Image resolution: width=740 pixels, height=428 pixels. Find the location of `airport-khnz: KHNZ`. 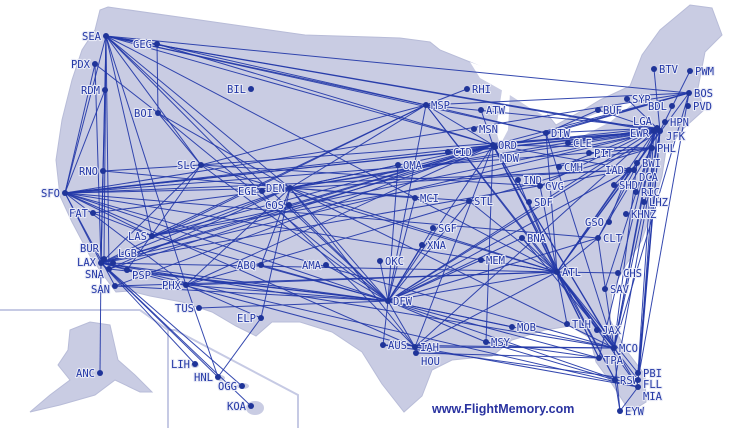

airport-khnz: KHNZ is located at coordinates (640, 215).